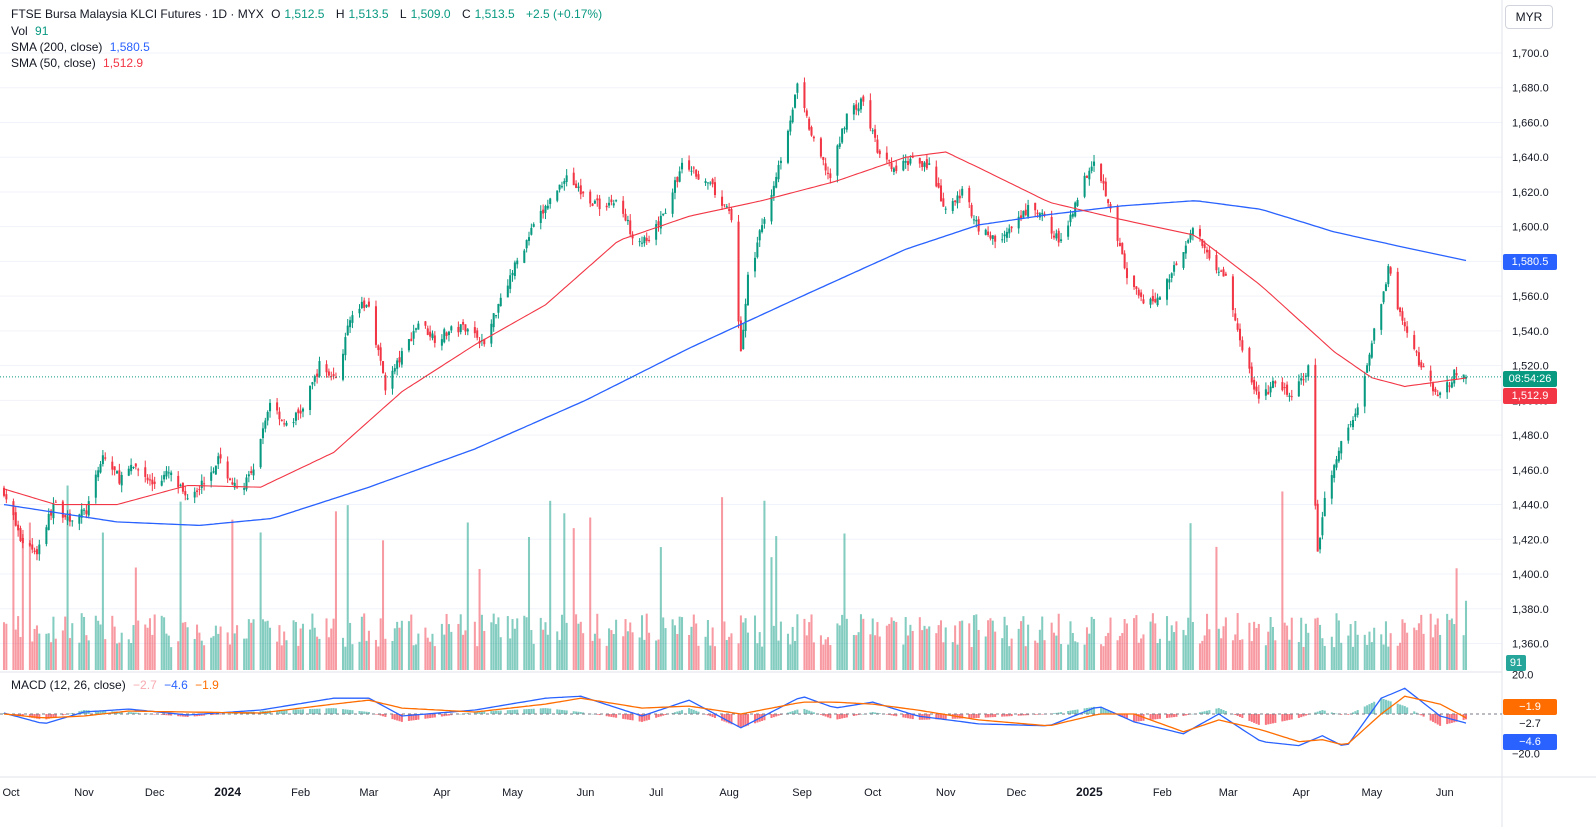  Describe the element at coordinates (1530, 89) in the screenshot. I see `price-tick-label: 1,680.0` at that location.